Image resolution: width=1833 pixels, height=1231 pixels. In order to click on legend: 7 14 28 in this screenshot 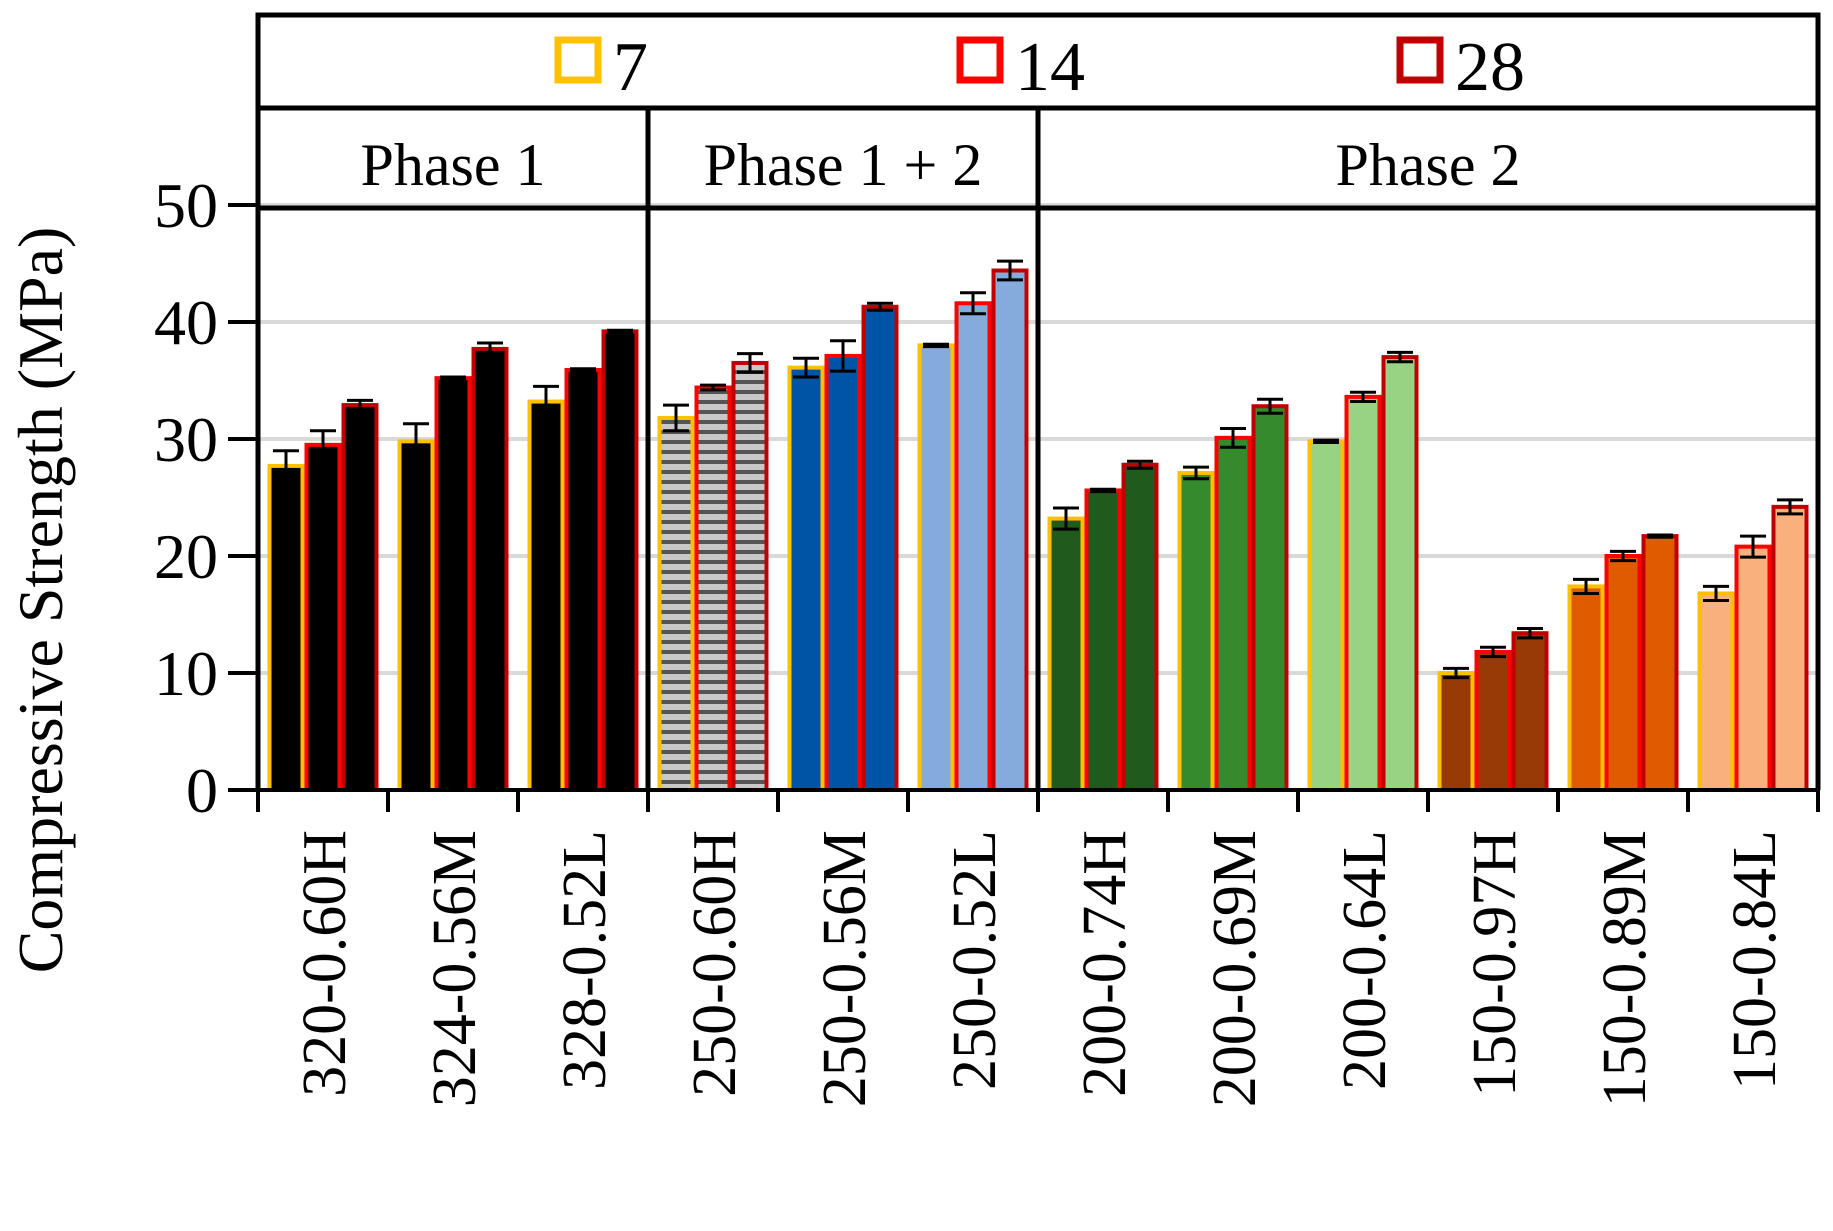, I will do `click(1039, 67)`.